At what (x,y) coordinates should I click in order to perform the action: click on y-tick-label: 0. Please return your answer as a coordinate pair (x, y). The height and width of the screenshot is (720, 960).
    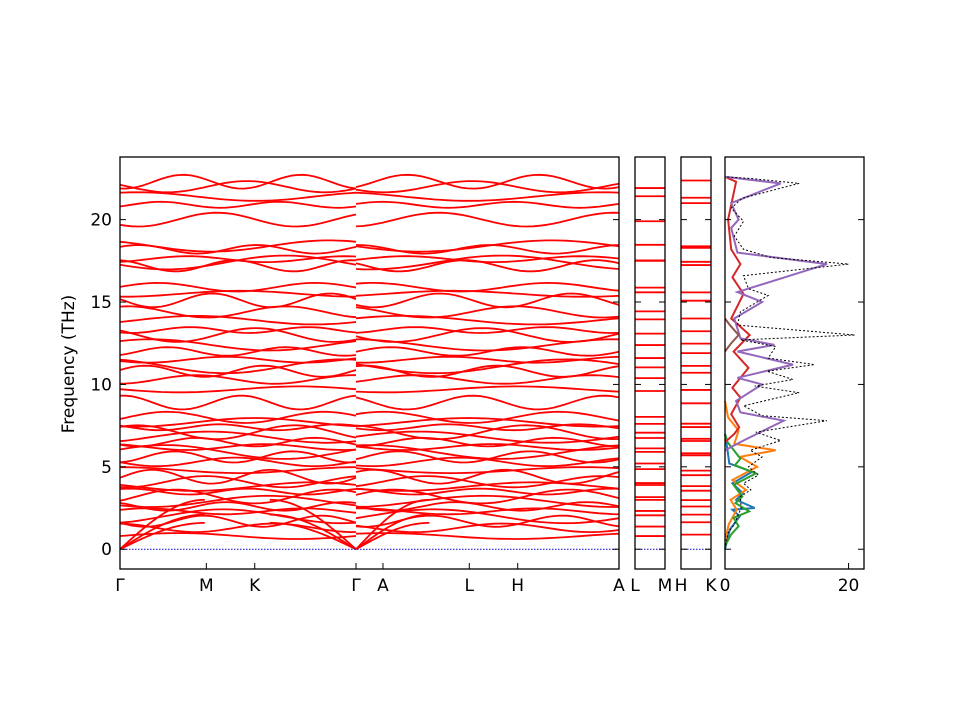
    Looking at the image, I should click on (106, 550).